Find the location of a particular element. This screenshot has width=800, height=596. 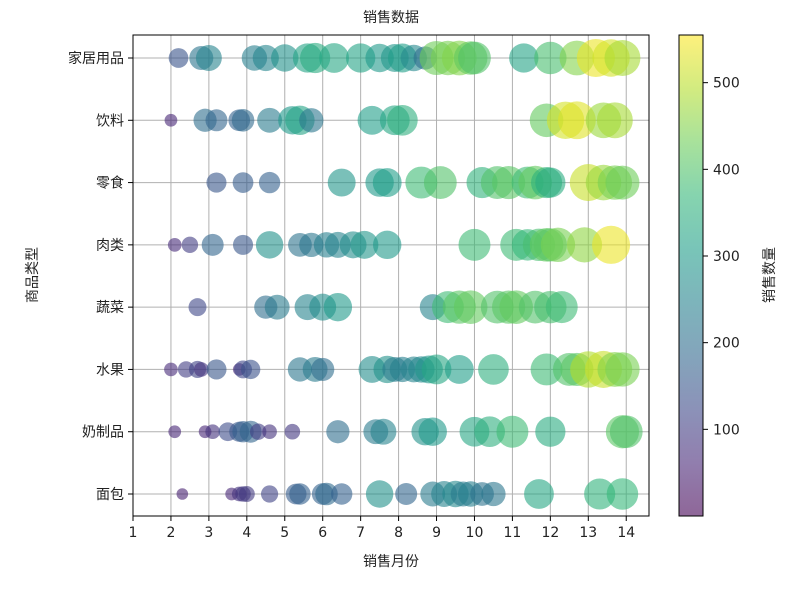

y-tick-label: 家居用品 is located at coordinates (96, 58).